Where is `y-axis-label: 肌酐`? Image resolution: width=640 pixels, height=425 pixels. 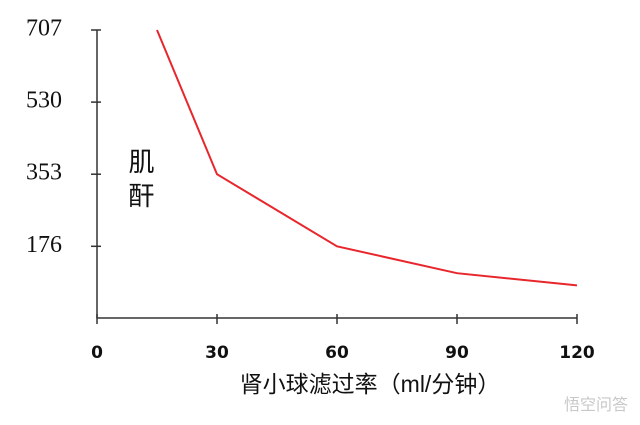 y-axis-label: 肌酐 is located at coordinates (140, 182).